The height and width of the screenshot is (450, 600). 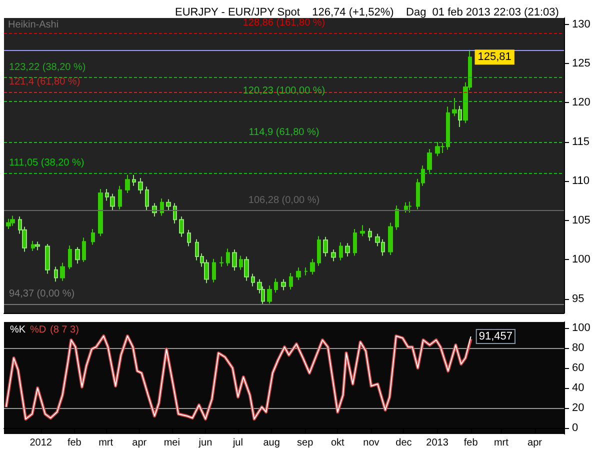 I want to click on annotation: Heikin-Ashi, so click(x=33, y=25).